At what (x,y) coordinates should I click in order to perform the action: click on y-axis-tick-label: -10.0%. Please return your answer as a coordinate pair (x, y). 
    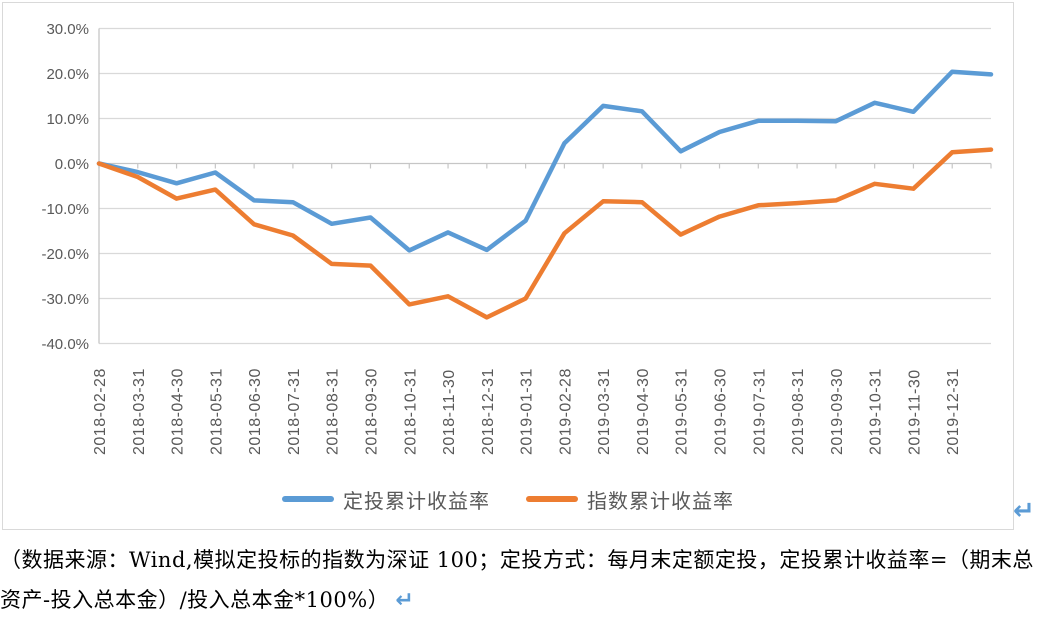
    Looking at the image, I should click on (65, 209).